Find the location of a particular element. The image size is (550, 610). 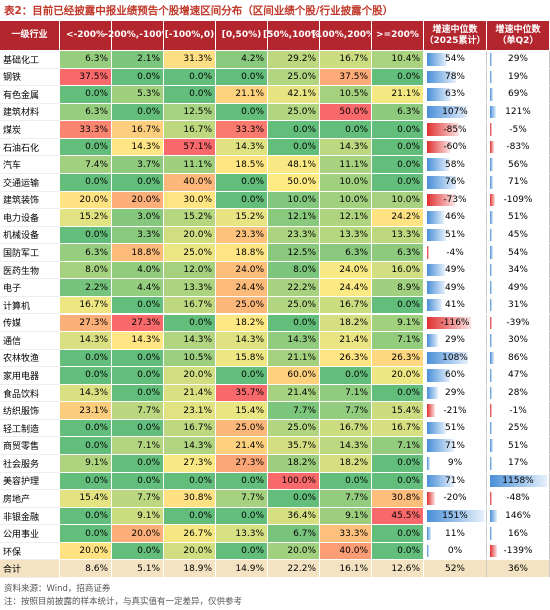

median-cell: 45% is located at coordinates (518, 235).